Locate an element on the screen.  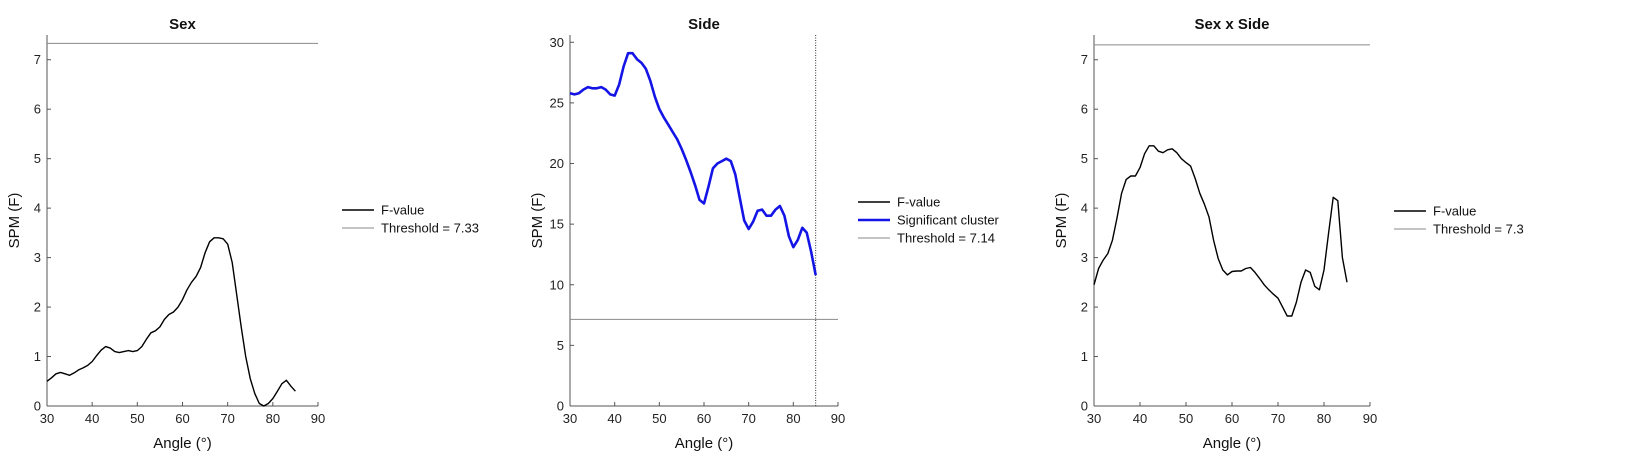
legend-label: Threshold = 7.14 is located at coordinates (946, 238).